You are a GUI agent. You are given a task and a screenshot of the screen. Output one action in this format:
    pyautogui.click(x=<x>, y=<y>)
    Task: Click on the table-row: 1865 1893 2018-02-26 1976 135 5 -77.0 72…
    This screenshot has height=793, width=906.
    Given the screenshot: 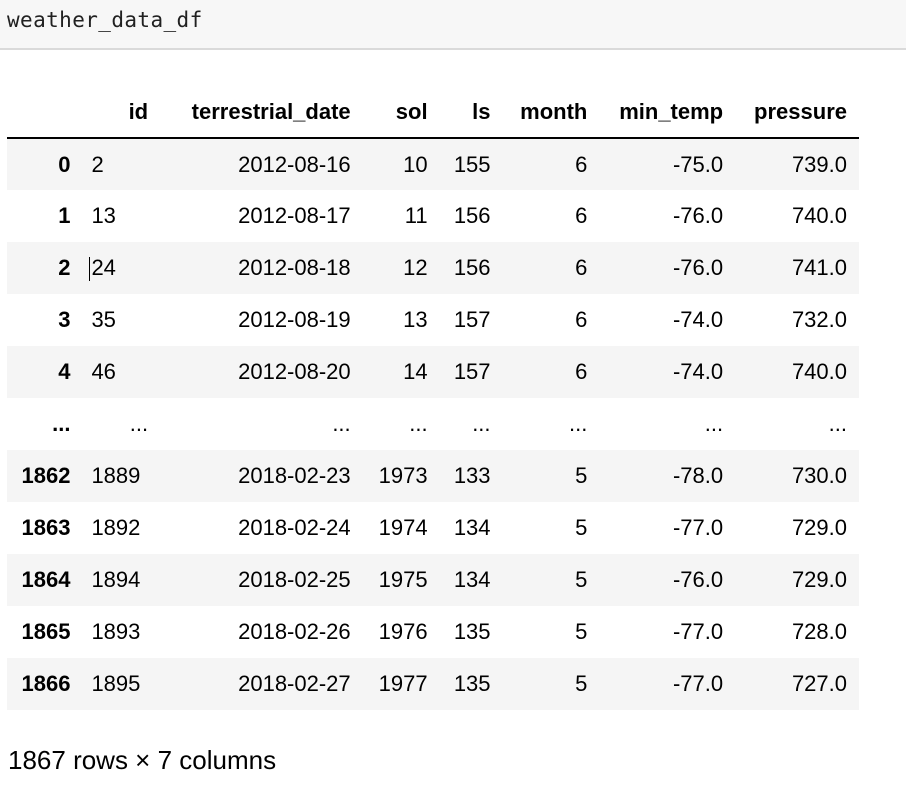 What is the action you would take?
    pyautogui.click(x=433, y=632)
    